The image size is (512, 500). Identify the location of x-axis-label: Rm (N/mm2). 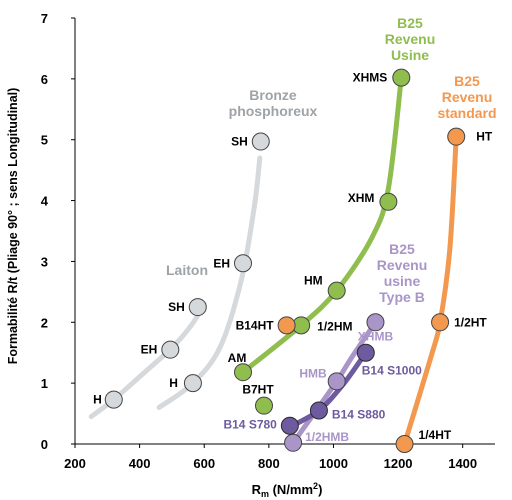
(287, 490).